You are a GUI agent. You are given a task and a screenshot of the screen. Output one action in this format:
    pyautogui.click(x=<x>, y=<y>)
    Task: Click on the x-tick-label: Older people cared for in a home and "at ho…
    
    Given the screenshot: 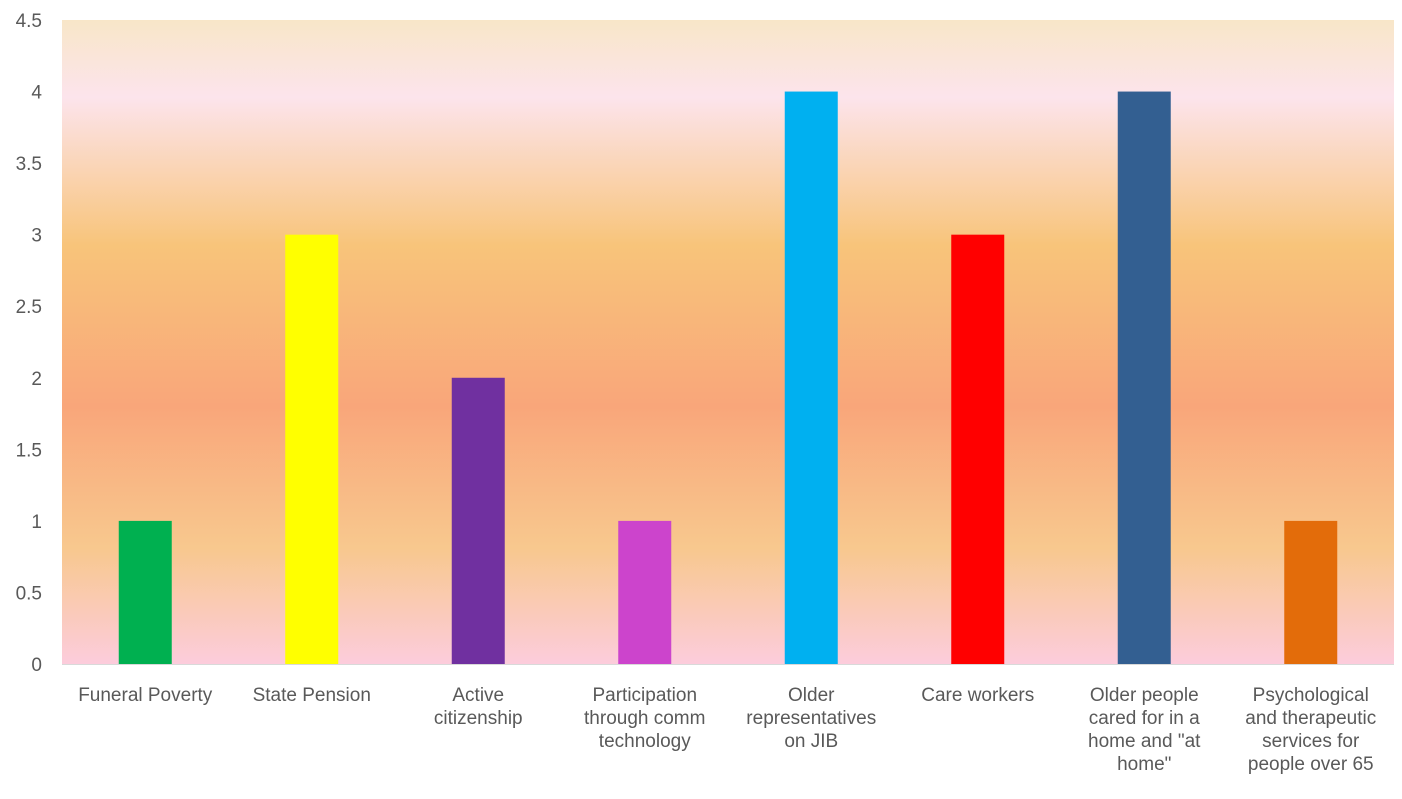 What is the action you would take?
    pyautogui.click(x=1144, y=730)
    